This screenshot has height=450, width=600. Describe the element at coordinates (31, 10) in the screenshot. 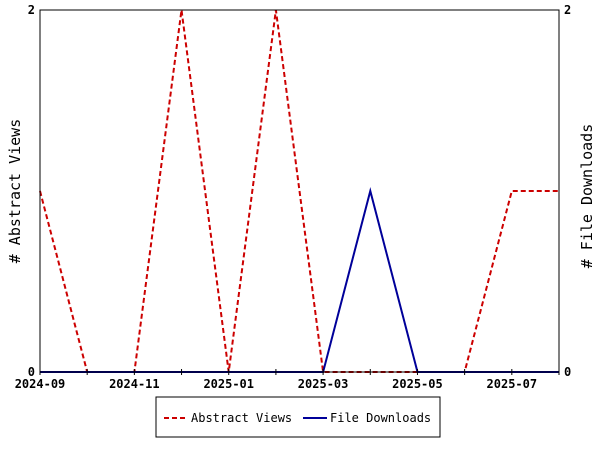

I see `y-left-tick-label-max: 2` at that location.